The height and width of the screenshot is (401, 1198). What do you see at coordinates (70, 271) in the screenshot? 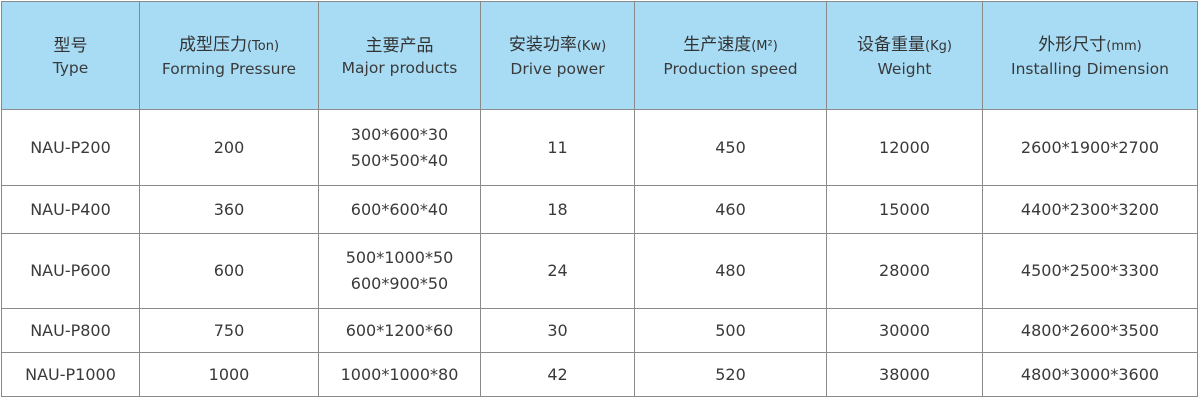
I see `cell-type: NAU-P600` at bounding box center [70, 271].